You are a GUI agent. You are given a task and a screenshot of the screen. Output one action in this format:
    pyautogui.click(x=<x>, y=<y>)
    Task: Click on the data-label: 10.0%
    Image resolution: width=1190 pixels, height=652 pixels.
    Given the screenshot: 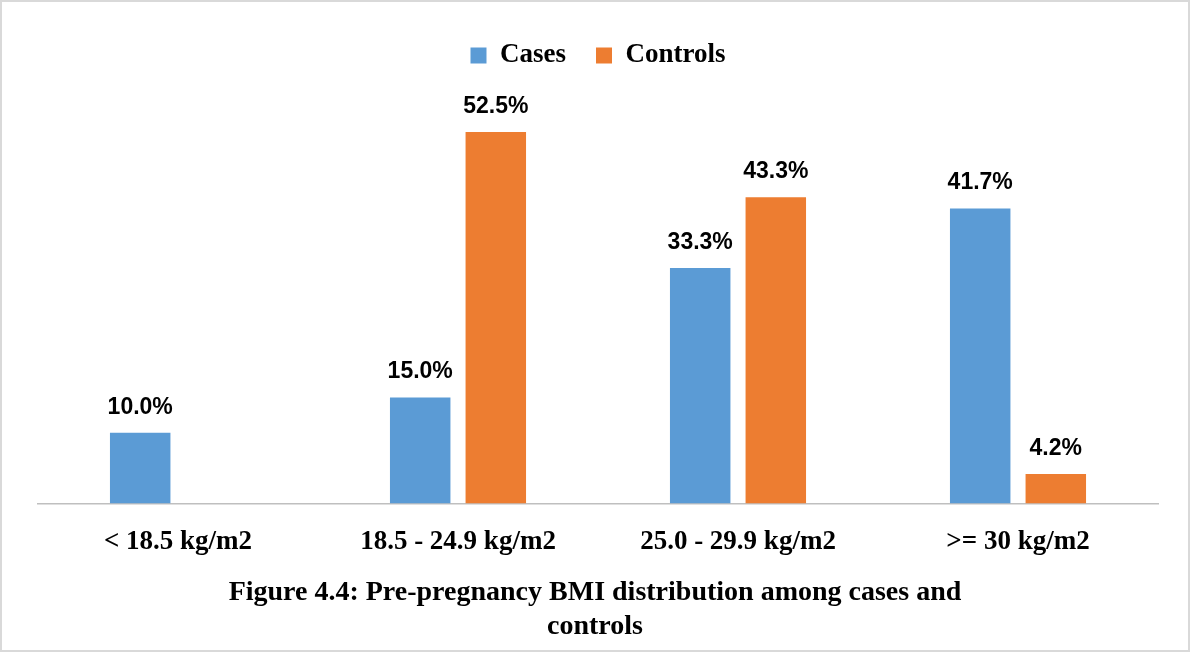 What is the action you would take?
    pyautogui.click(x=140, y=405)
    